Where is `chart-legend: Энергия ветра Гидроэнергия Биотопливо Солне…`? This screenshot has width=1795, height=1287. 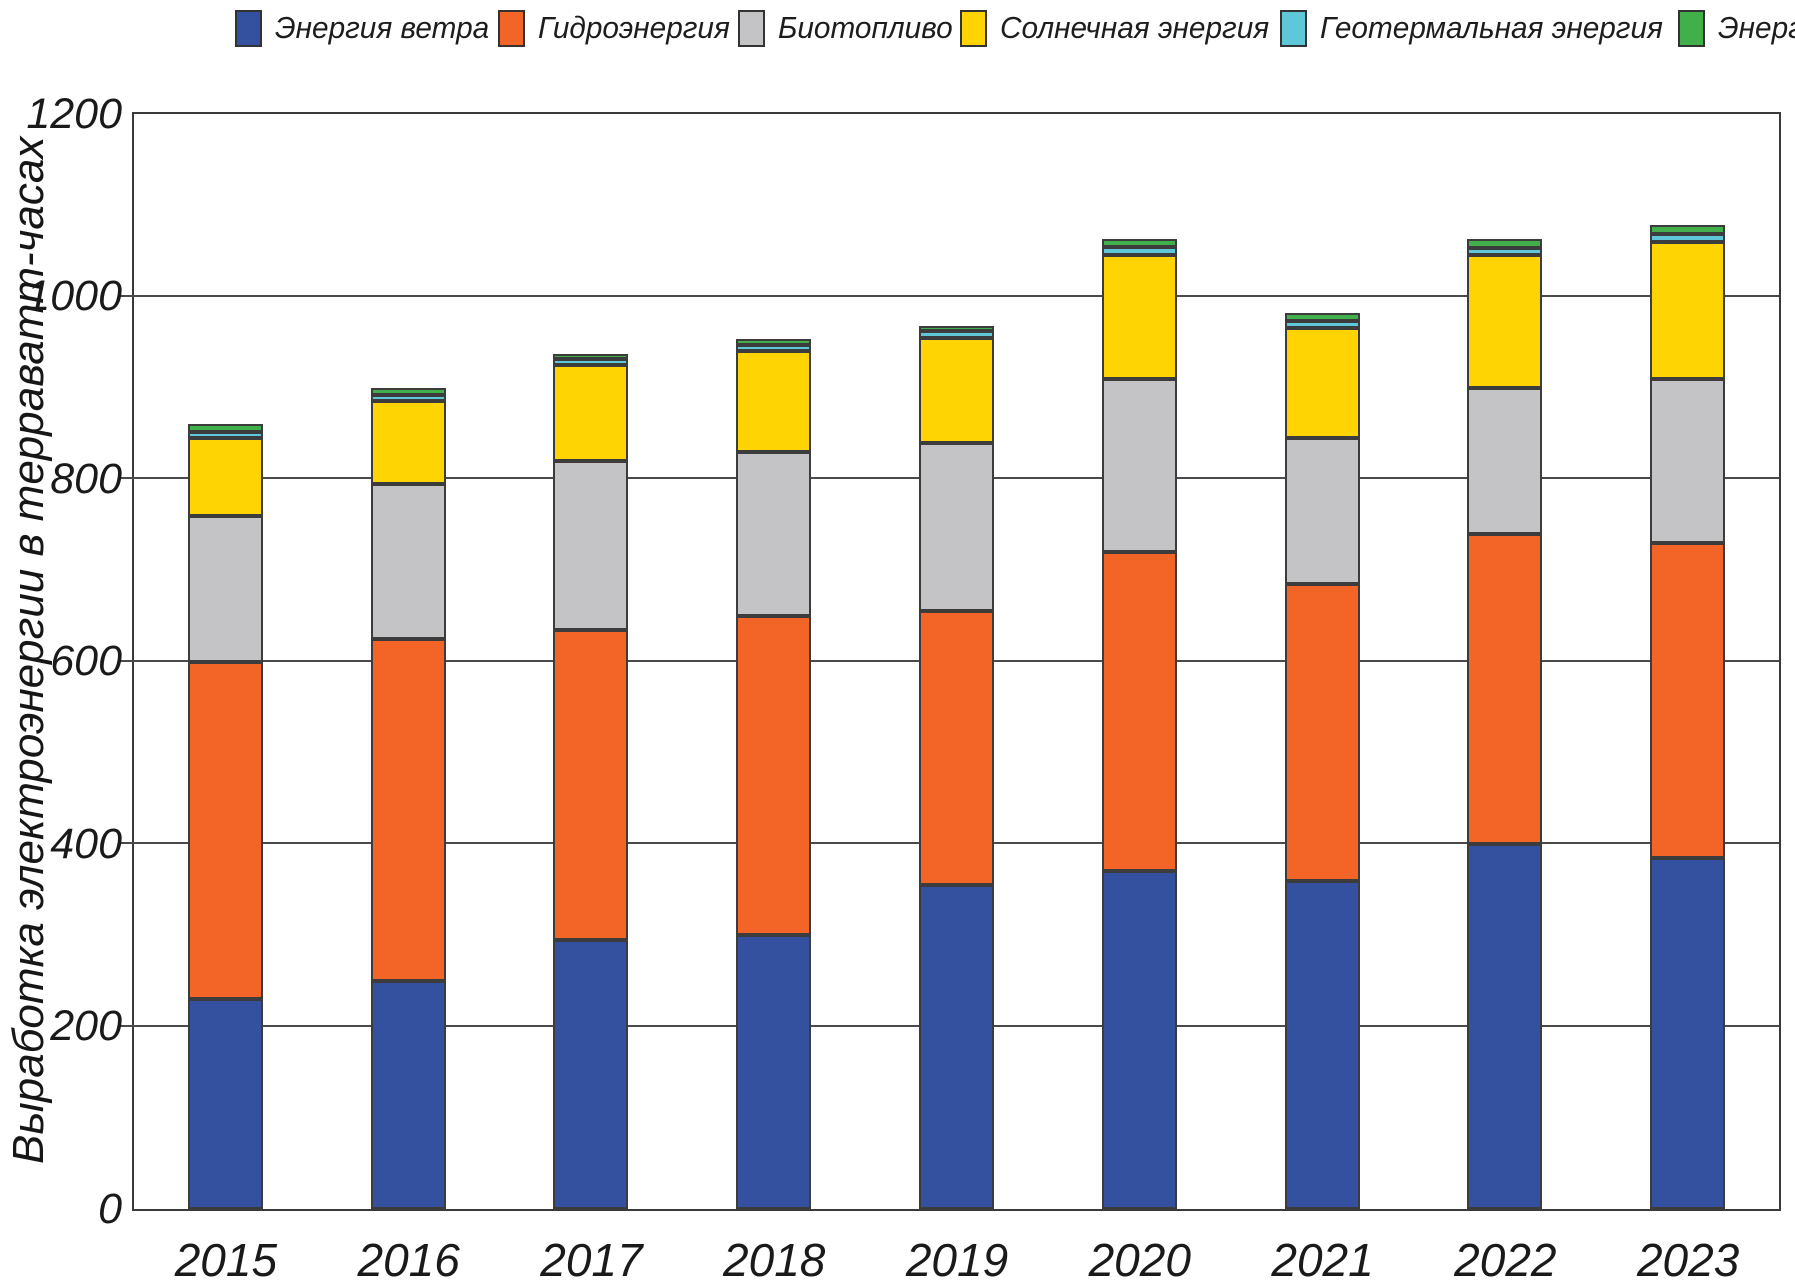 chart-legend: Энергия ветра Гидроэнергия Биотопливо Солне… is located at coordinates (1015, 28).